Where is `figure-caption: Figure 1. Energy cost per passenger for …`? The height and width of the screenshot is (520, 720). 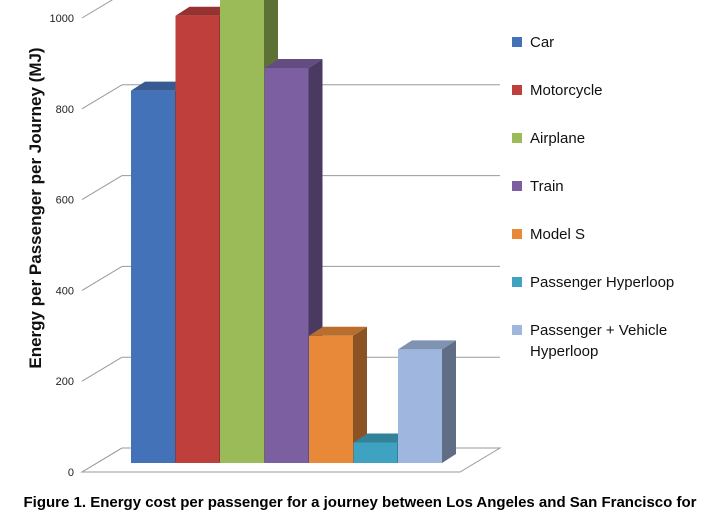
figure-caption: Figure 1. Energy cost per passenger for … is located at coordinates (360, 502).